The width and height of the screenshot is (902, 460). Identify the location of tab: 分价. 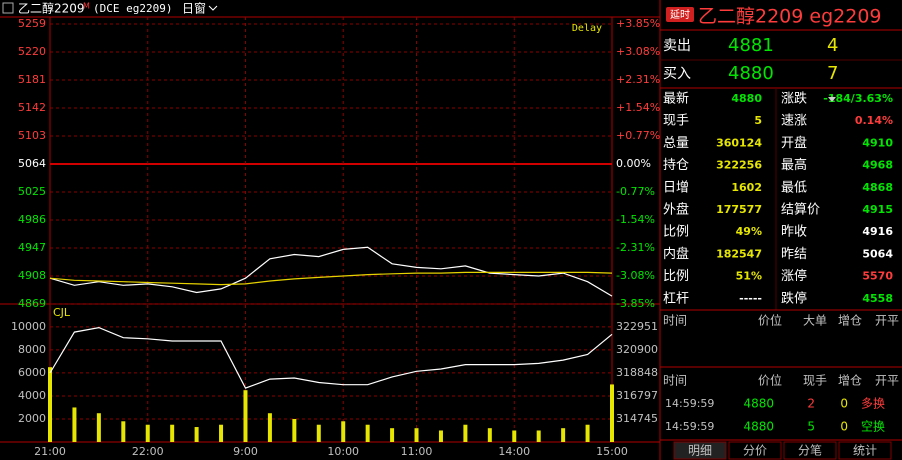
(755, 451).